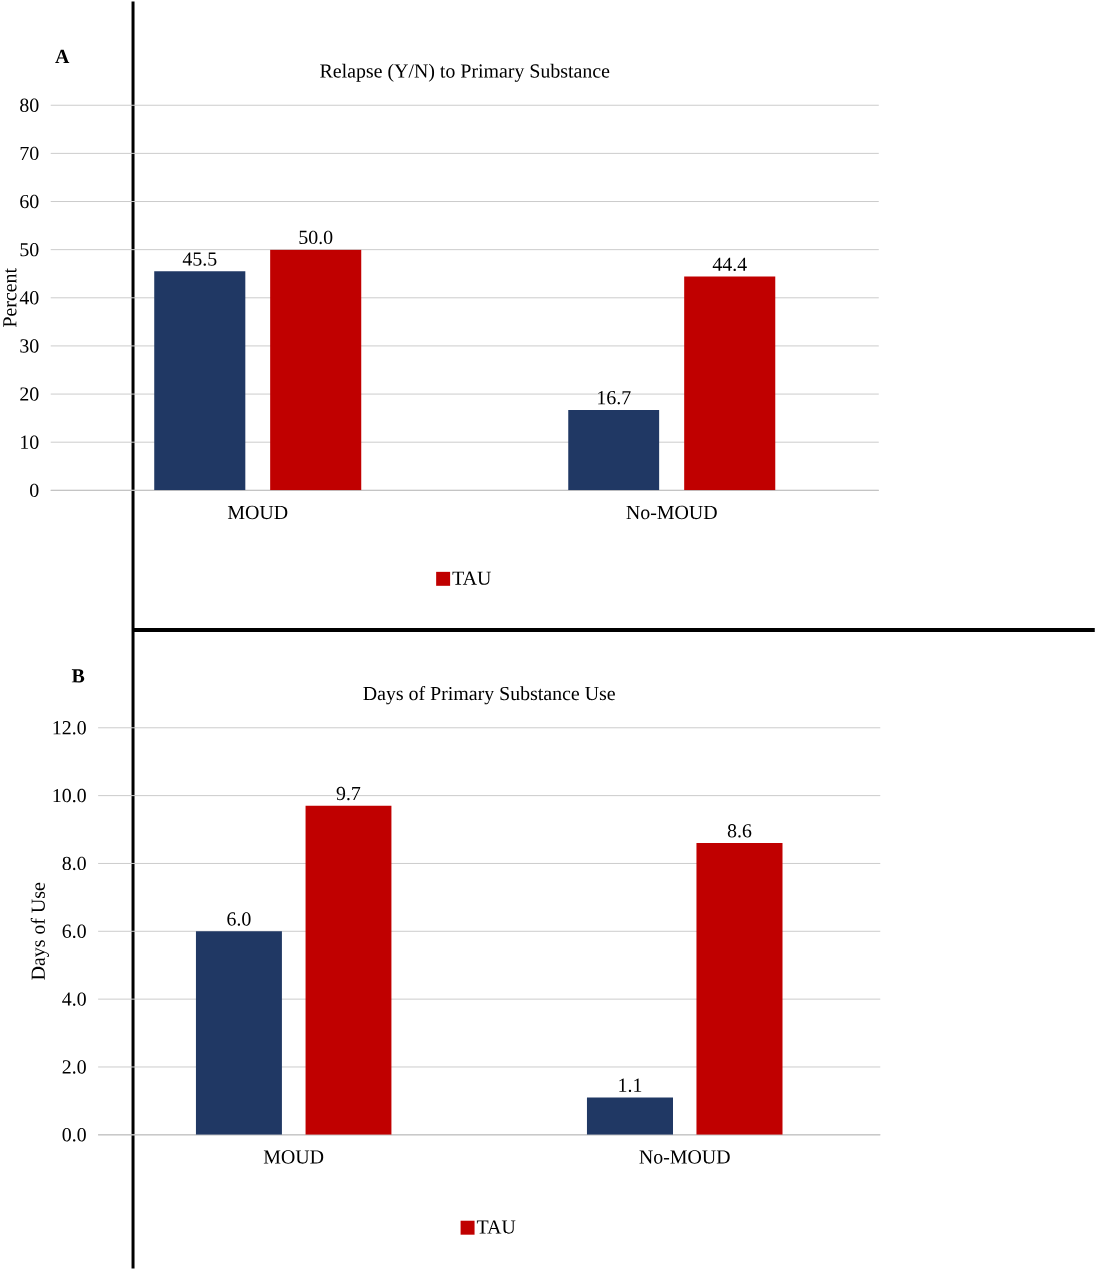 This screenshot has height=1270, width=1097. I want to click on y-tick-label: 30, so click(29, 346).